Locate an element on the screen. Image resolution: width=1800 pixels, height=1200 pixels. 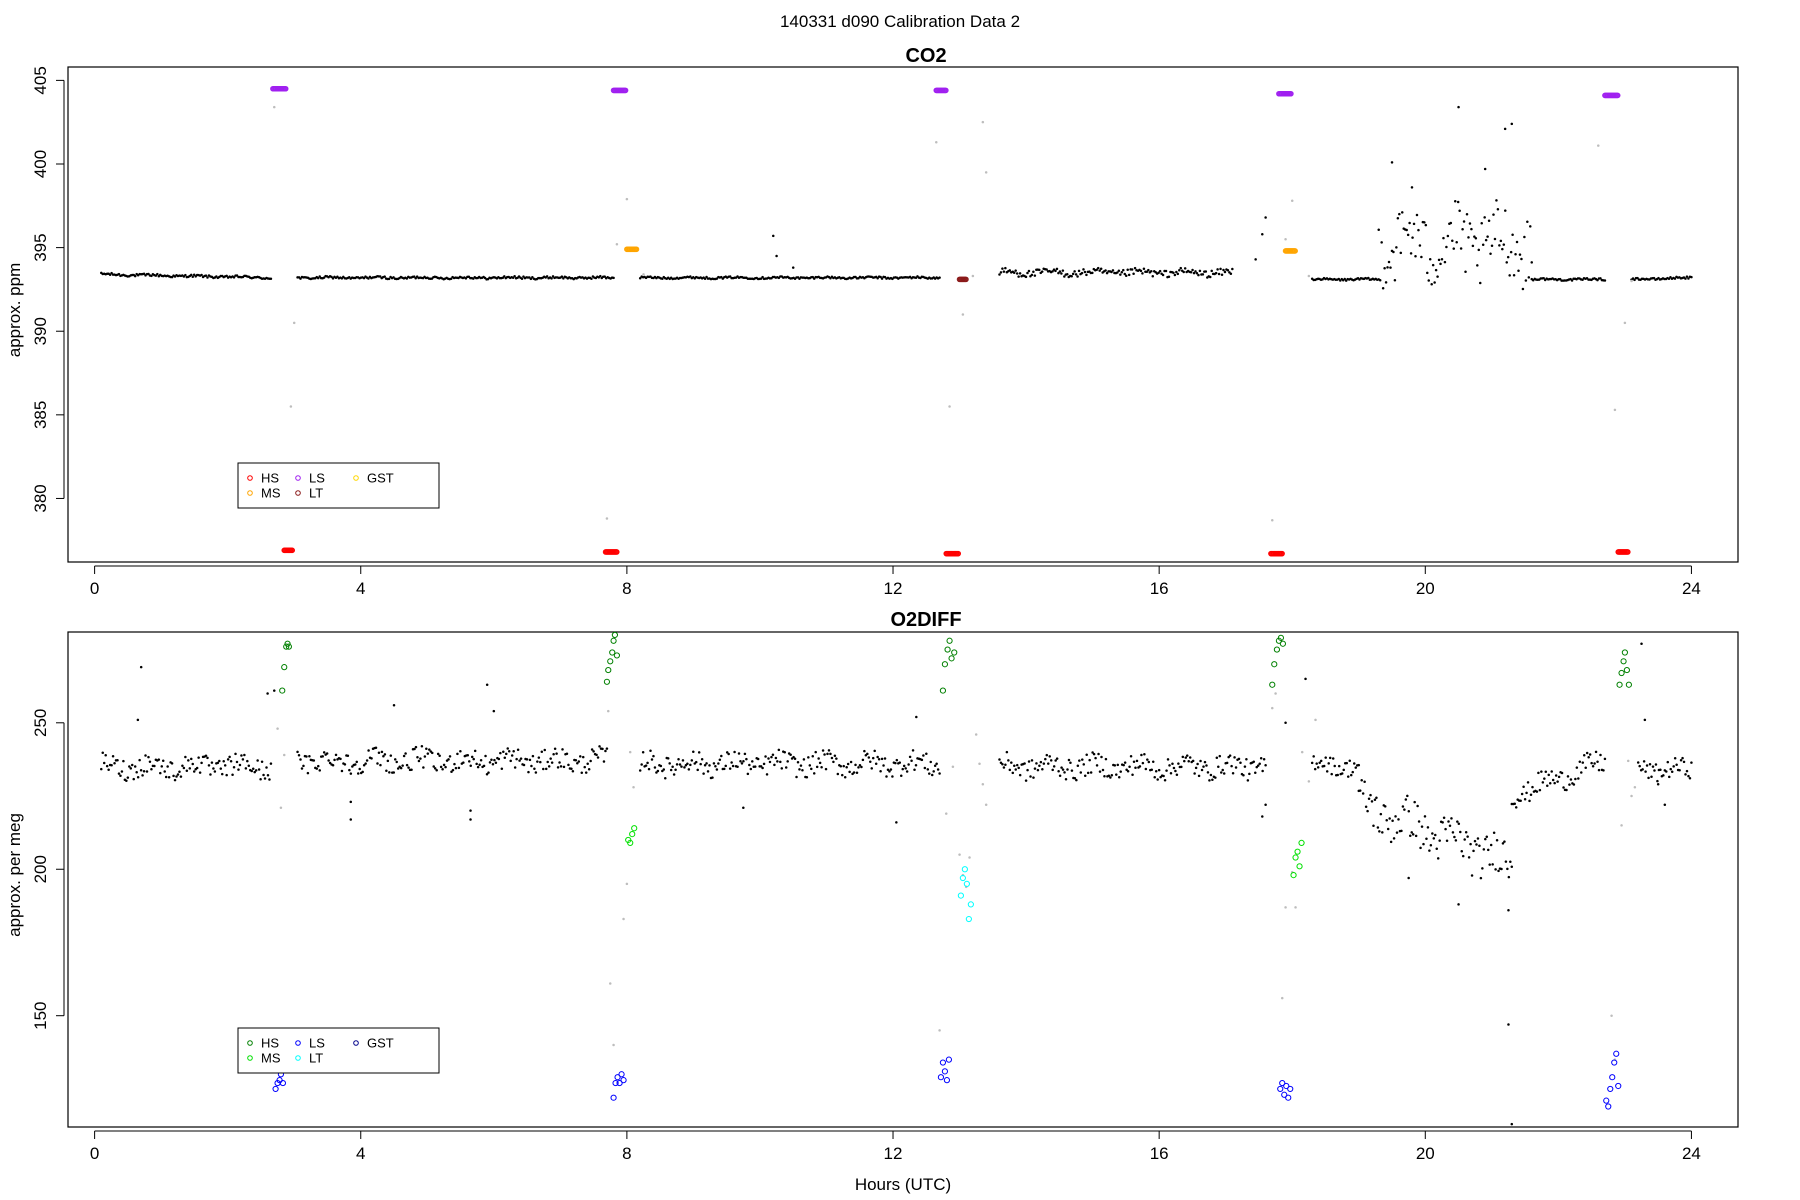
o2diff-series-hs is located at coordinates (955, 662).